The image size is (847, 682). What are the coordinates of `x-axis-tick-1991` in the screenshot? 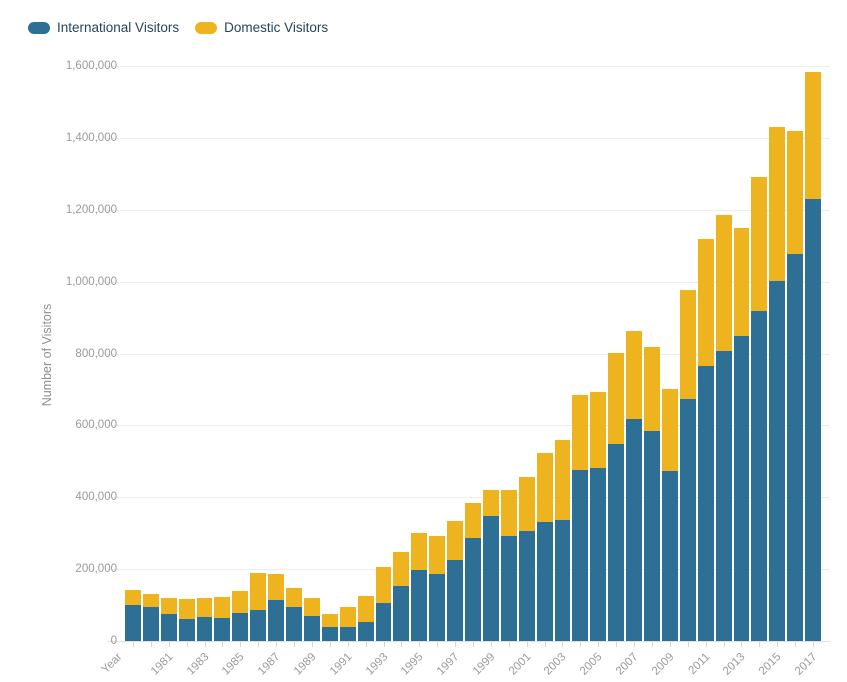 It's located at (348, 644).